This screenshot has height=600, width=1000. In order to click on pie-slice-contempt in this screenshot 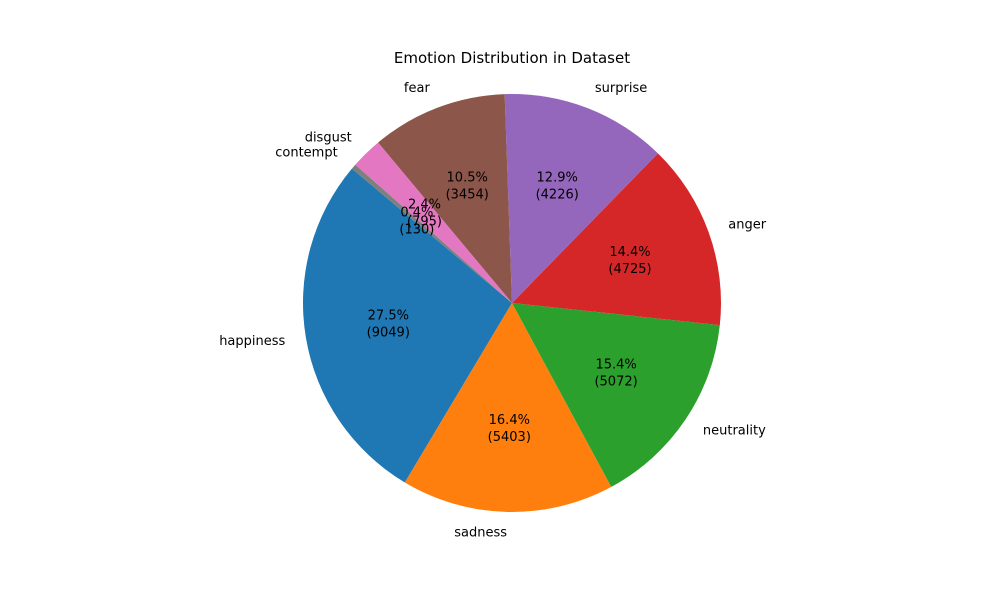, I will do `click(431, 233)`.